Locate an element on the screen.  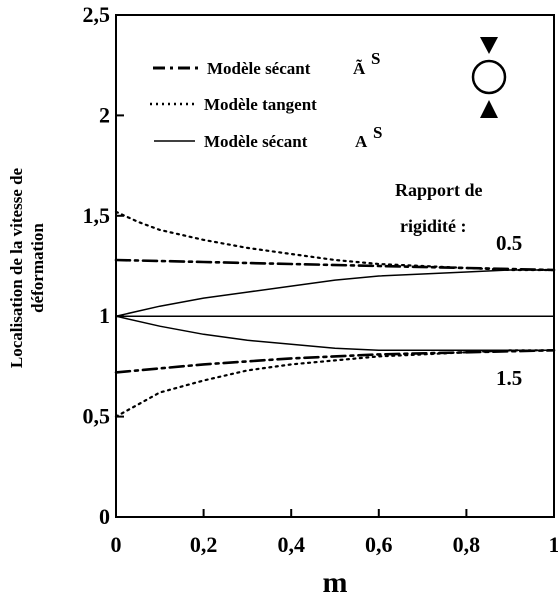
legend-superscript-s-1: S is located at coordinates (375, 58).